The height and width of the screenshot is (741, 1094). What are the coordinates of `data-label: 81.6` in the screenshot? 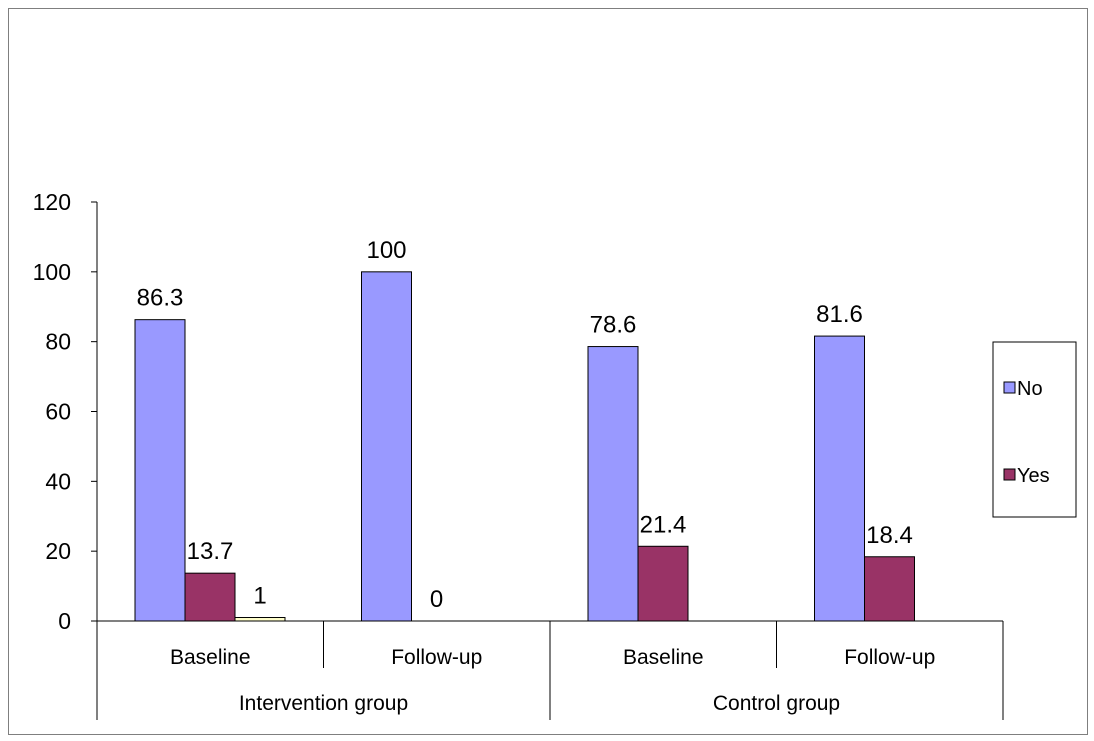 It's located at (839, 314).